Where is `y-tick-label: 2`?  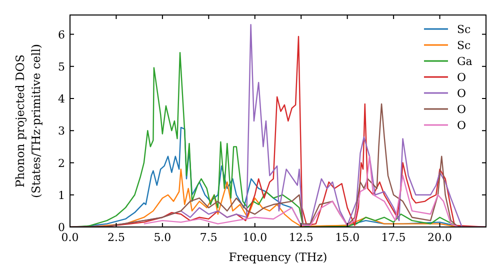
y-tick-label: 2 is located at coordinates (61, 163).